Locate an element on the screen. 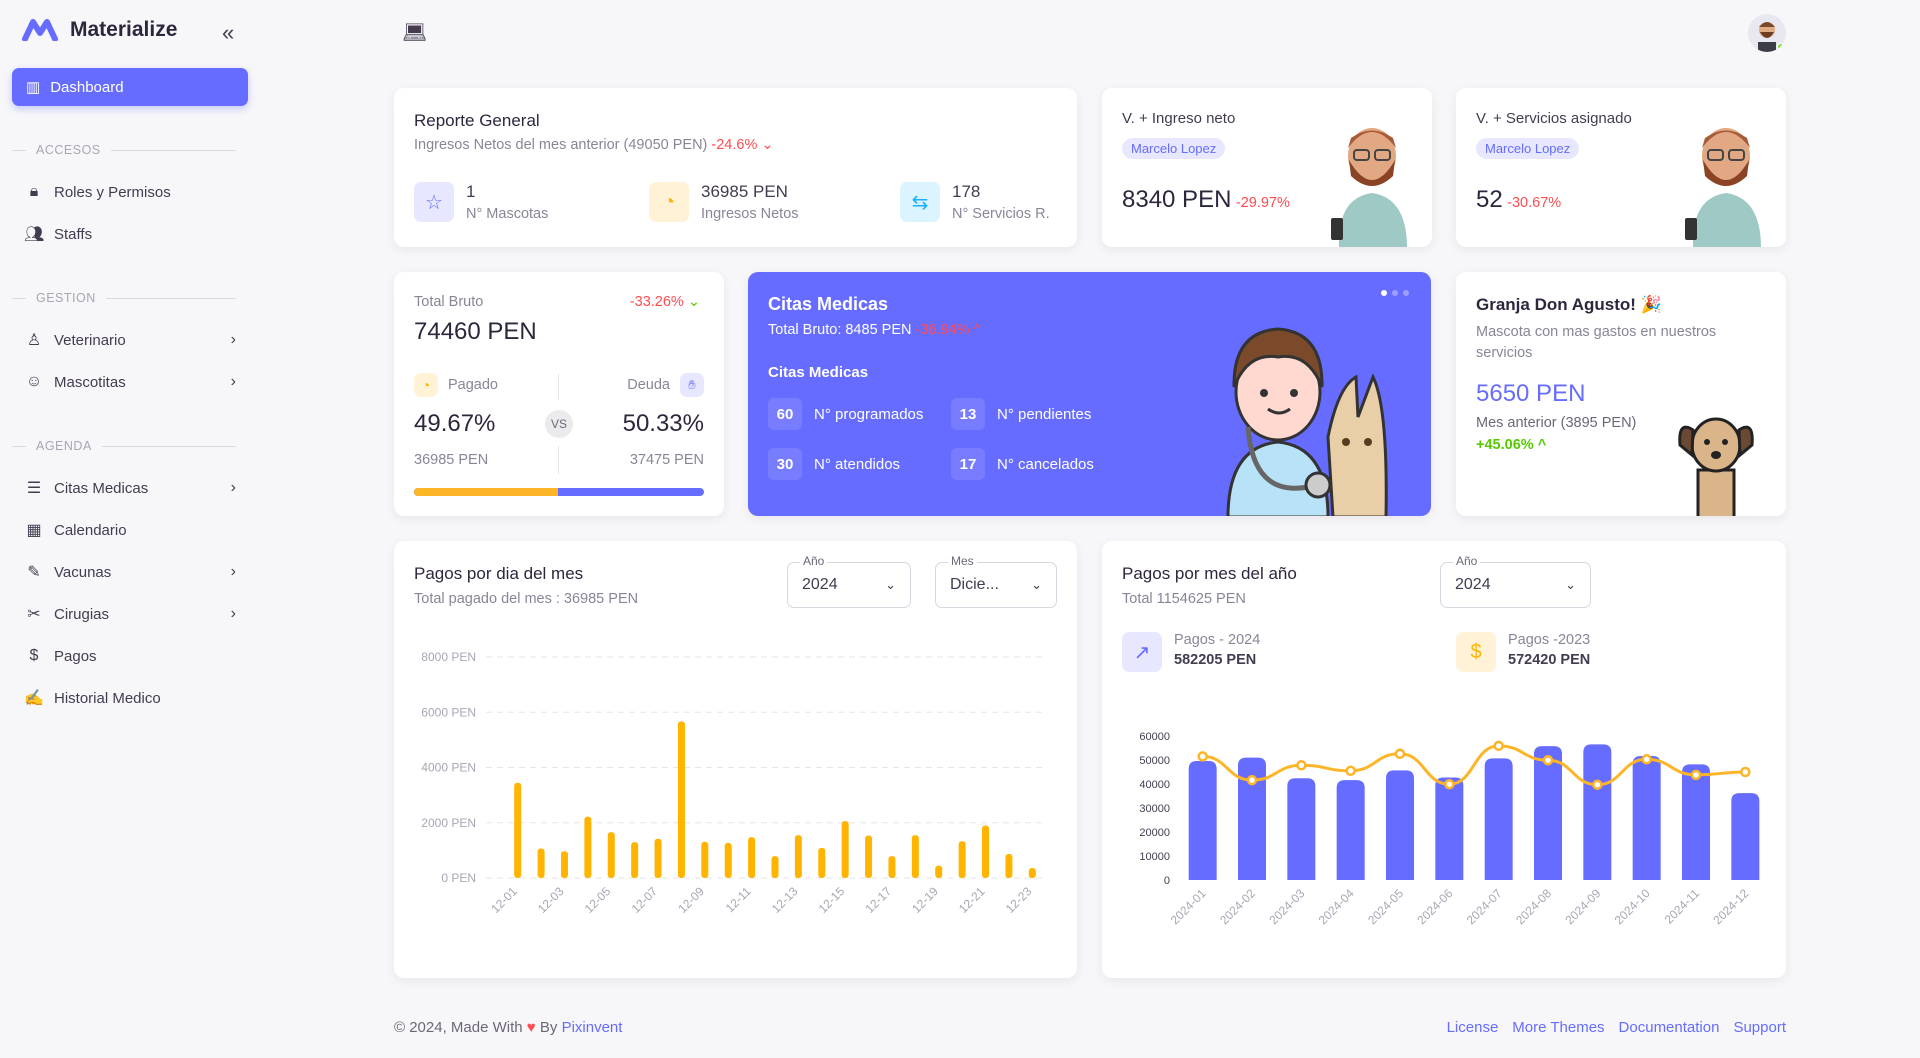 This screenshot has width=1920, height=1058. sidebar-item-pagos: $ Pagos is located at coordinates (130, 656).